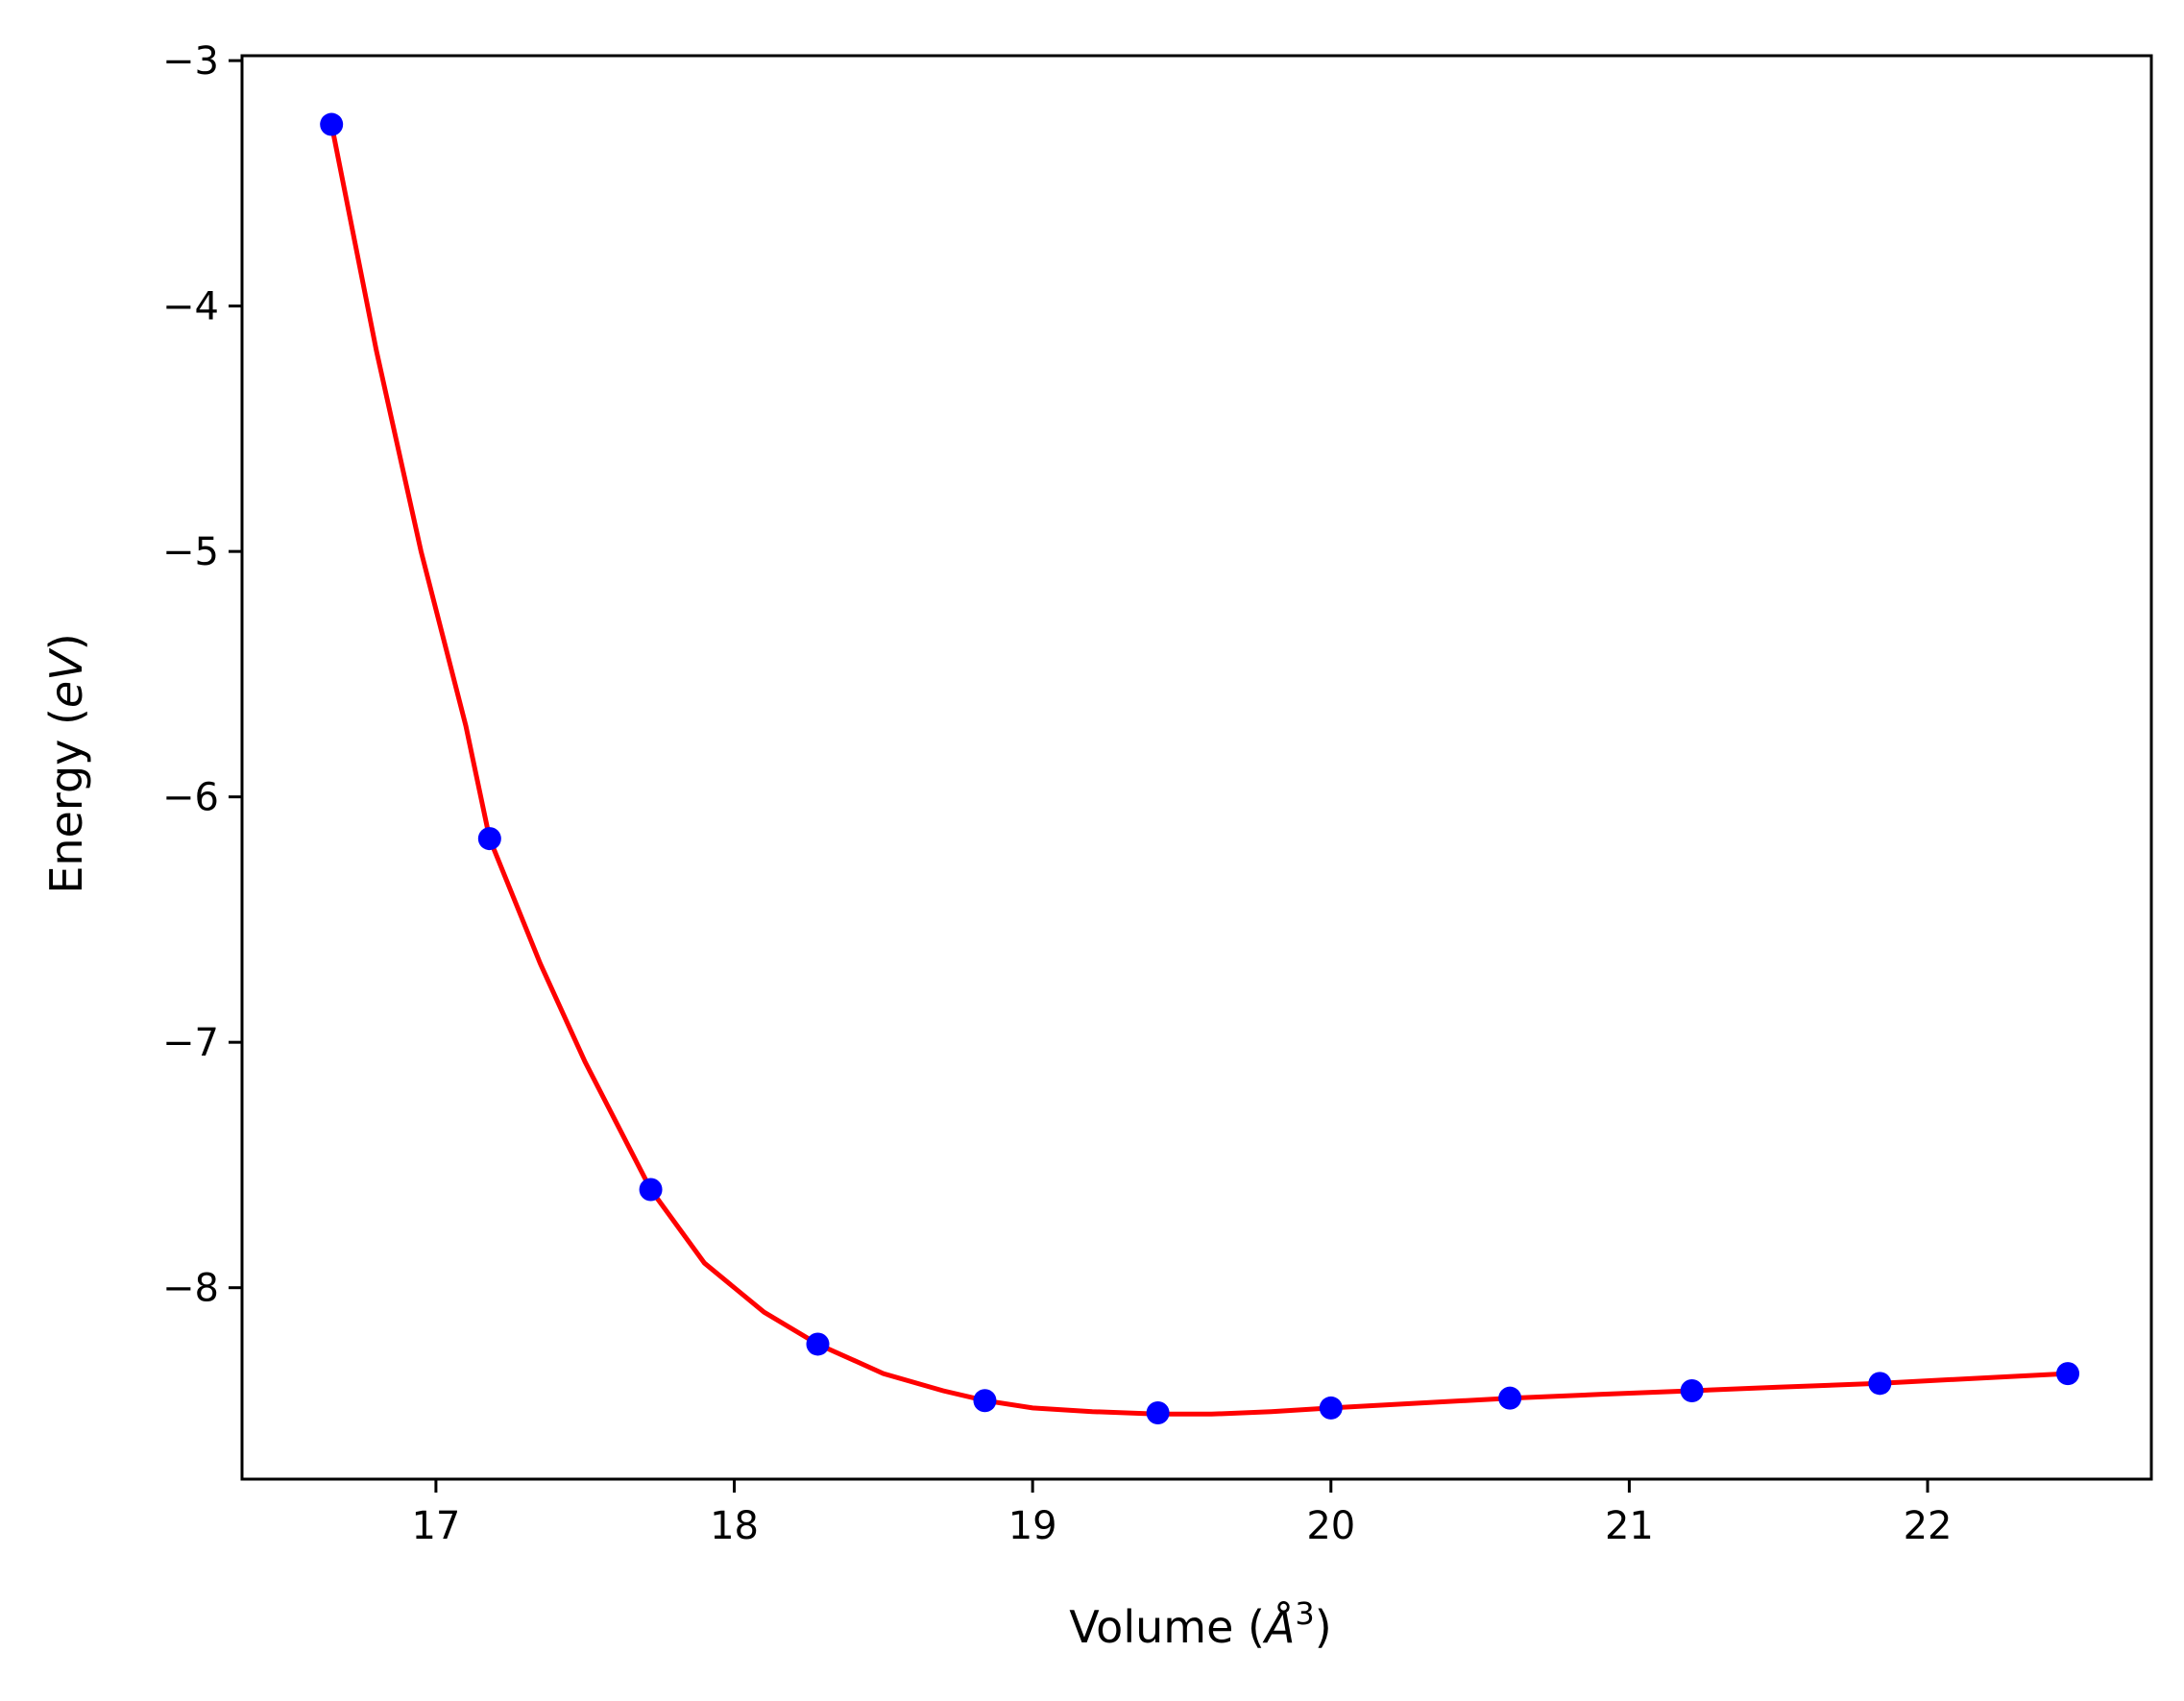 Image resolution: width=2184 pixels, height=1701 pixels. I want to click on x-axis-ticks: 17 18 19 20 21 22, so click(1181, 1514).